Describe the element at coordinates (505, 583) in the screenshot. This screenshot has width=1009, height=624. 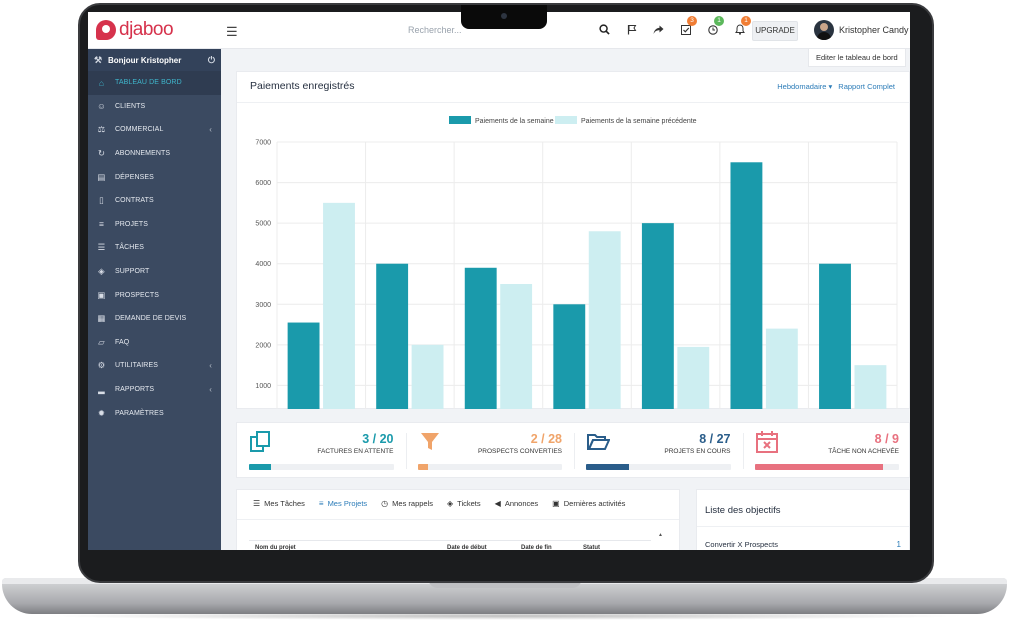
I see `laptop-trackpad-notch` at that location.